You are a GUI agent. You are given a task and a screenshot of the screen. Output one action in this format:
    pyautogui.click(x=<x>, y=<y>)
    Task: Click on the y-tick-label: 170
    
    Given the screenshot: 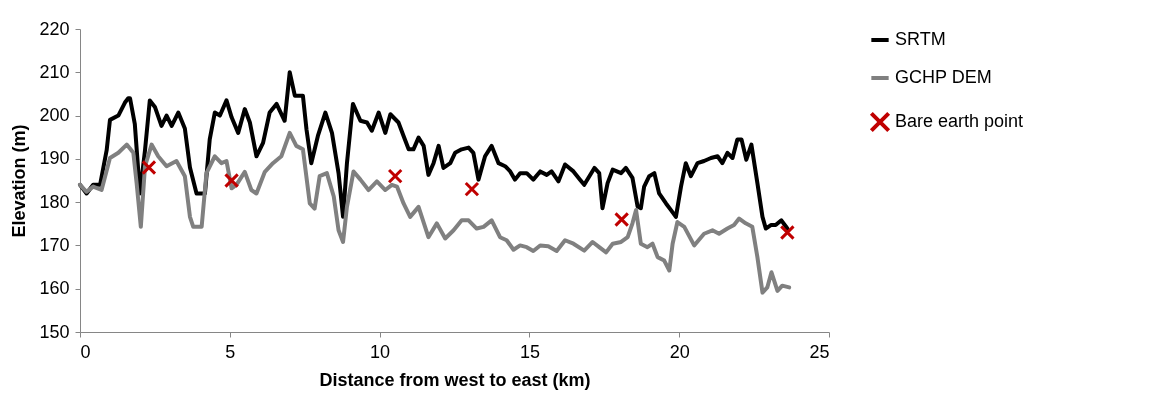 What is the action you would take?
    pyautogui.click(x=54, y=244)
    